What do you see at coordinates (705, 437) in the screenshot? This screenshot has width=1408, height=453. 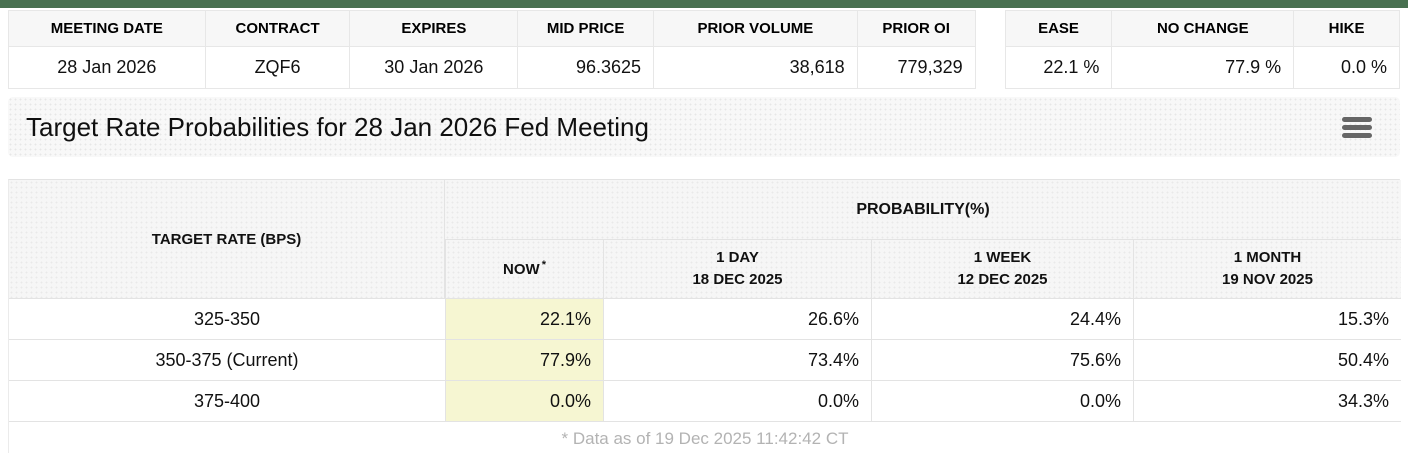 I see `data-as-of-footnote: * Data as of 19 Dec 2025 11:42:42 CT` at bounding box center [705, 437].